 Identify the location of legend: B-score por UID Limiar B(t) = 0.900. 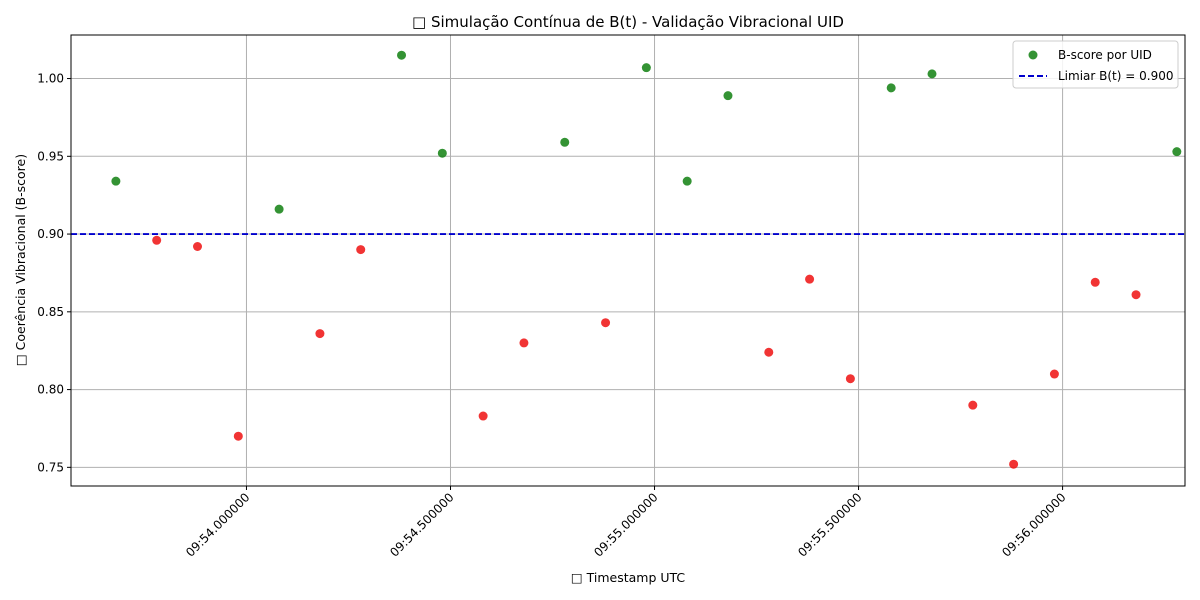
(1095, 64).